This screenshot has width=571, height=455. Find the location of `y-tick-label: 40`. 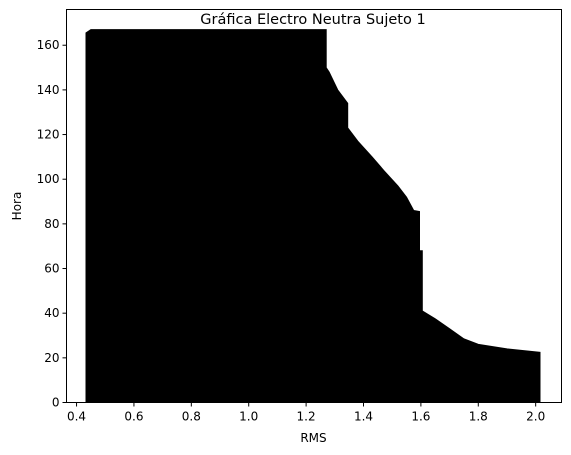

y-tick-label: 40 is located at coordinates (51, 313).